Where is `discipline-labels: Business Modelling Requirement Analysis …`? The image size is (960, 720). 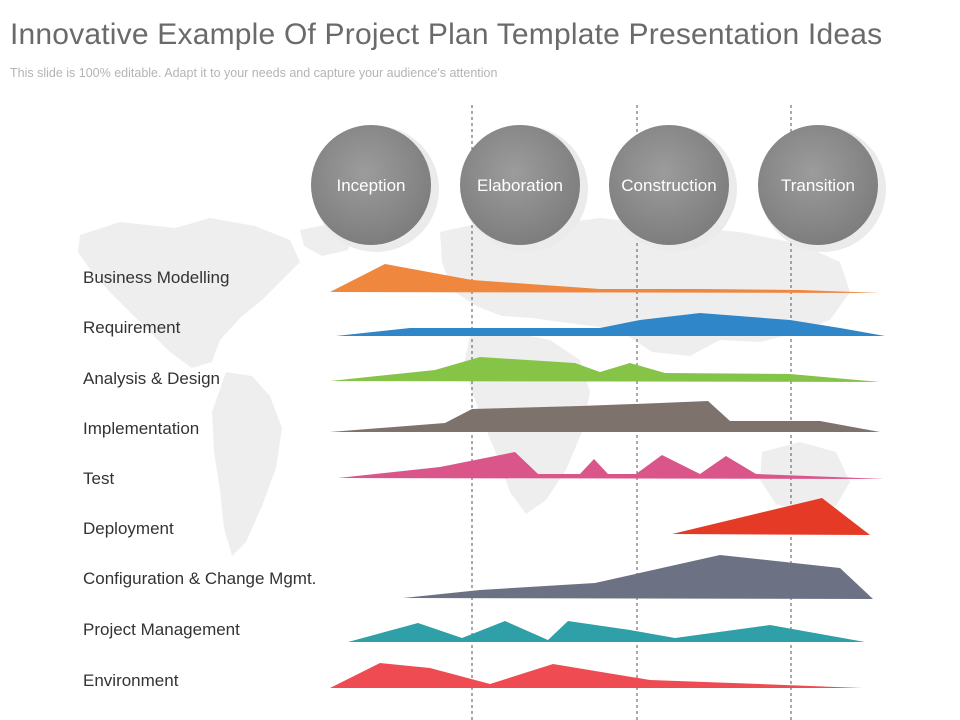 discipline-labels: Business Modelling Requirement Analysis … is located at coordinates (199, 479).